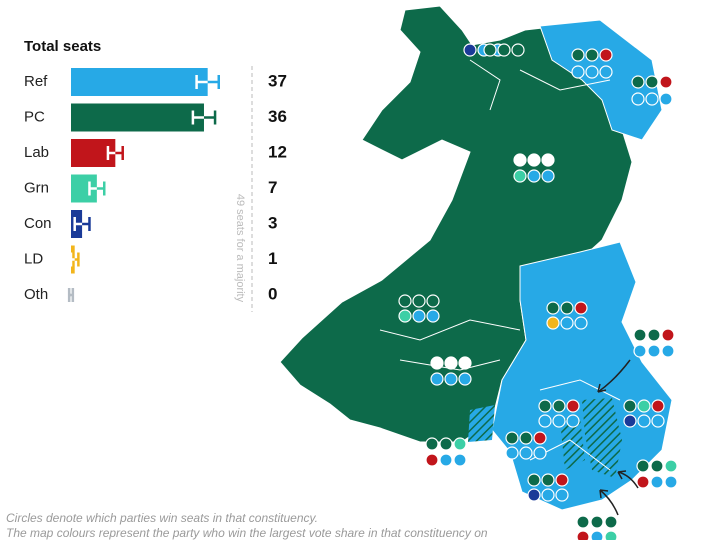 The width and height of the screenshot is (720, 540). I want to click on category-label: Oth, so click(36, 294).